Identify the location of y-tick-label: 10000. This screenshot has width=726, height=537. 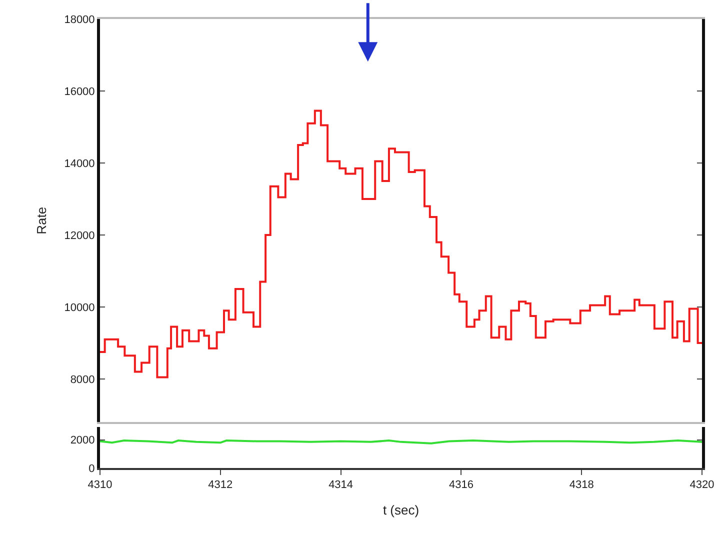
(79, 308).